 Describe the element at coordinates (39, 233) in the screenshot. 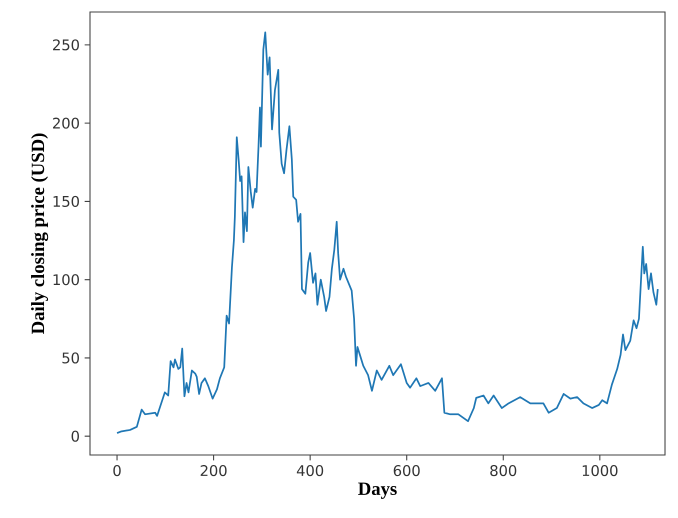

I see `y-axis-title: Daily closing price (USD)` at that location.